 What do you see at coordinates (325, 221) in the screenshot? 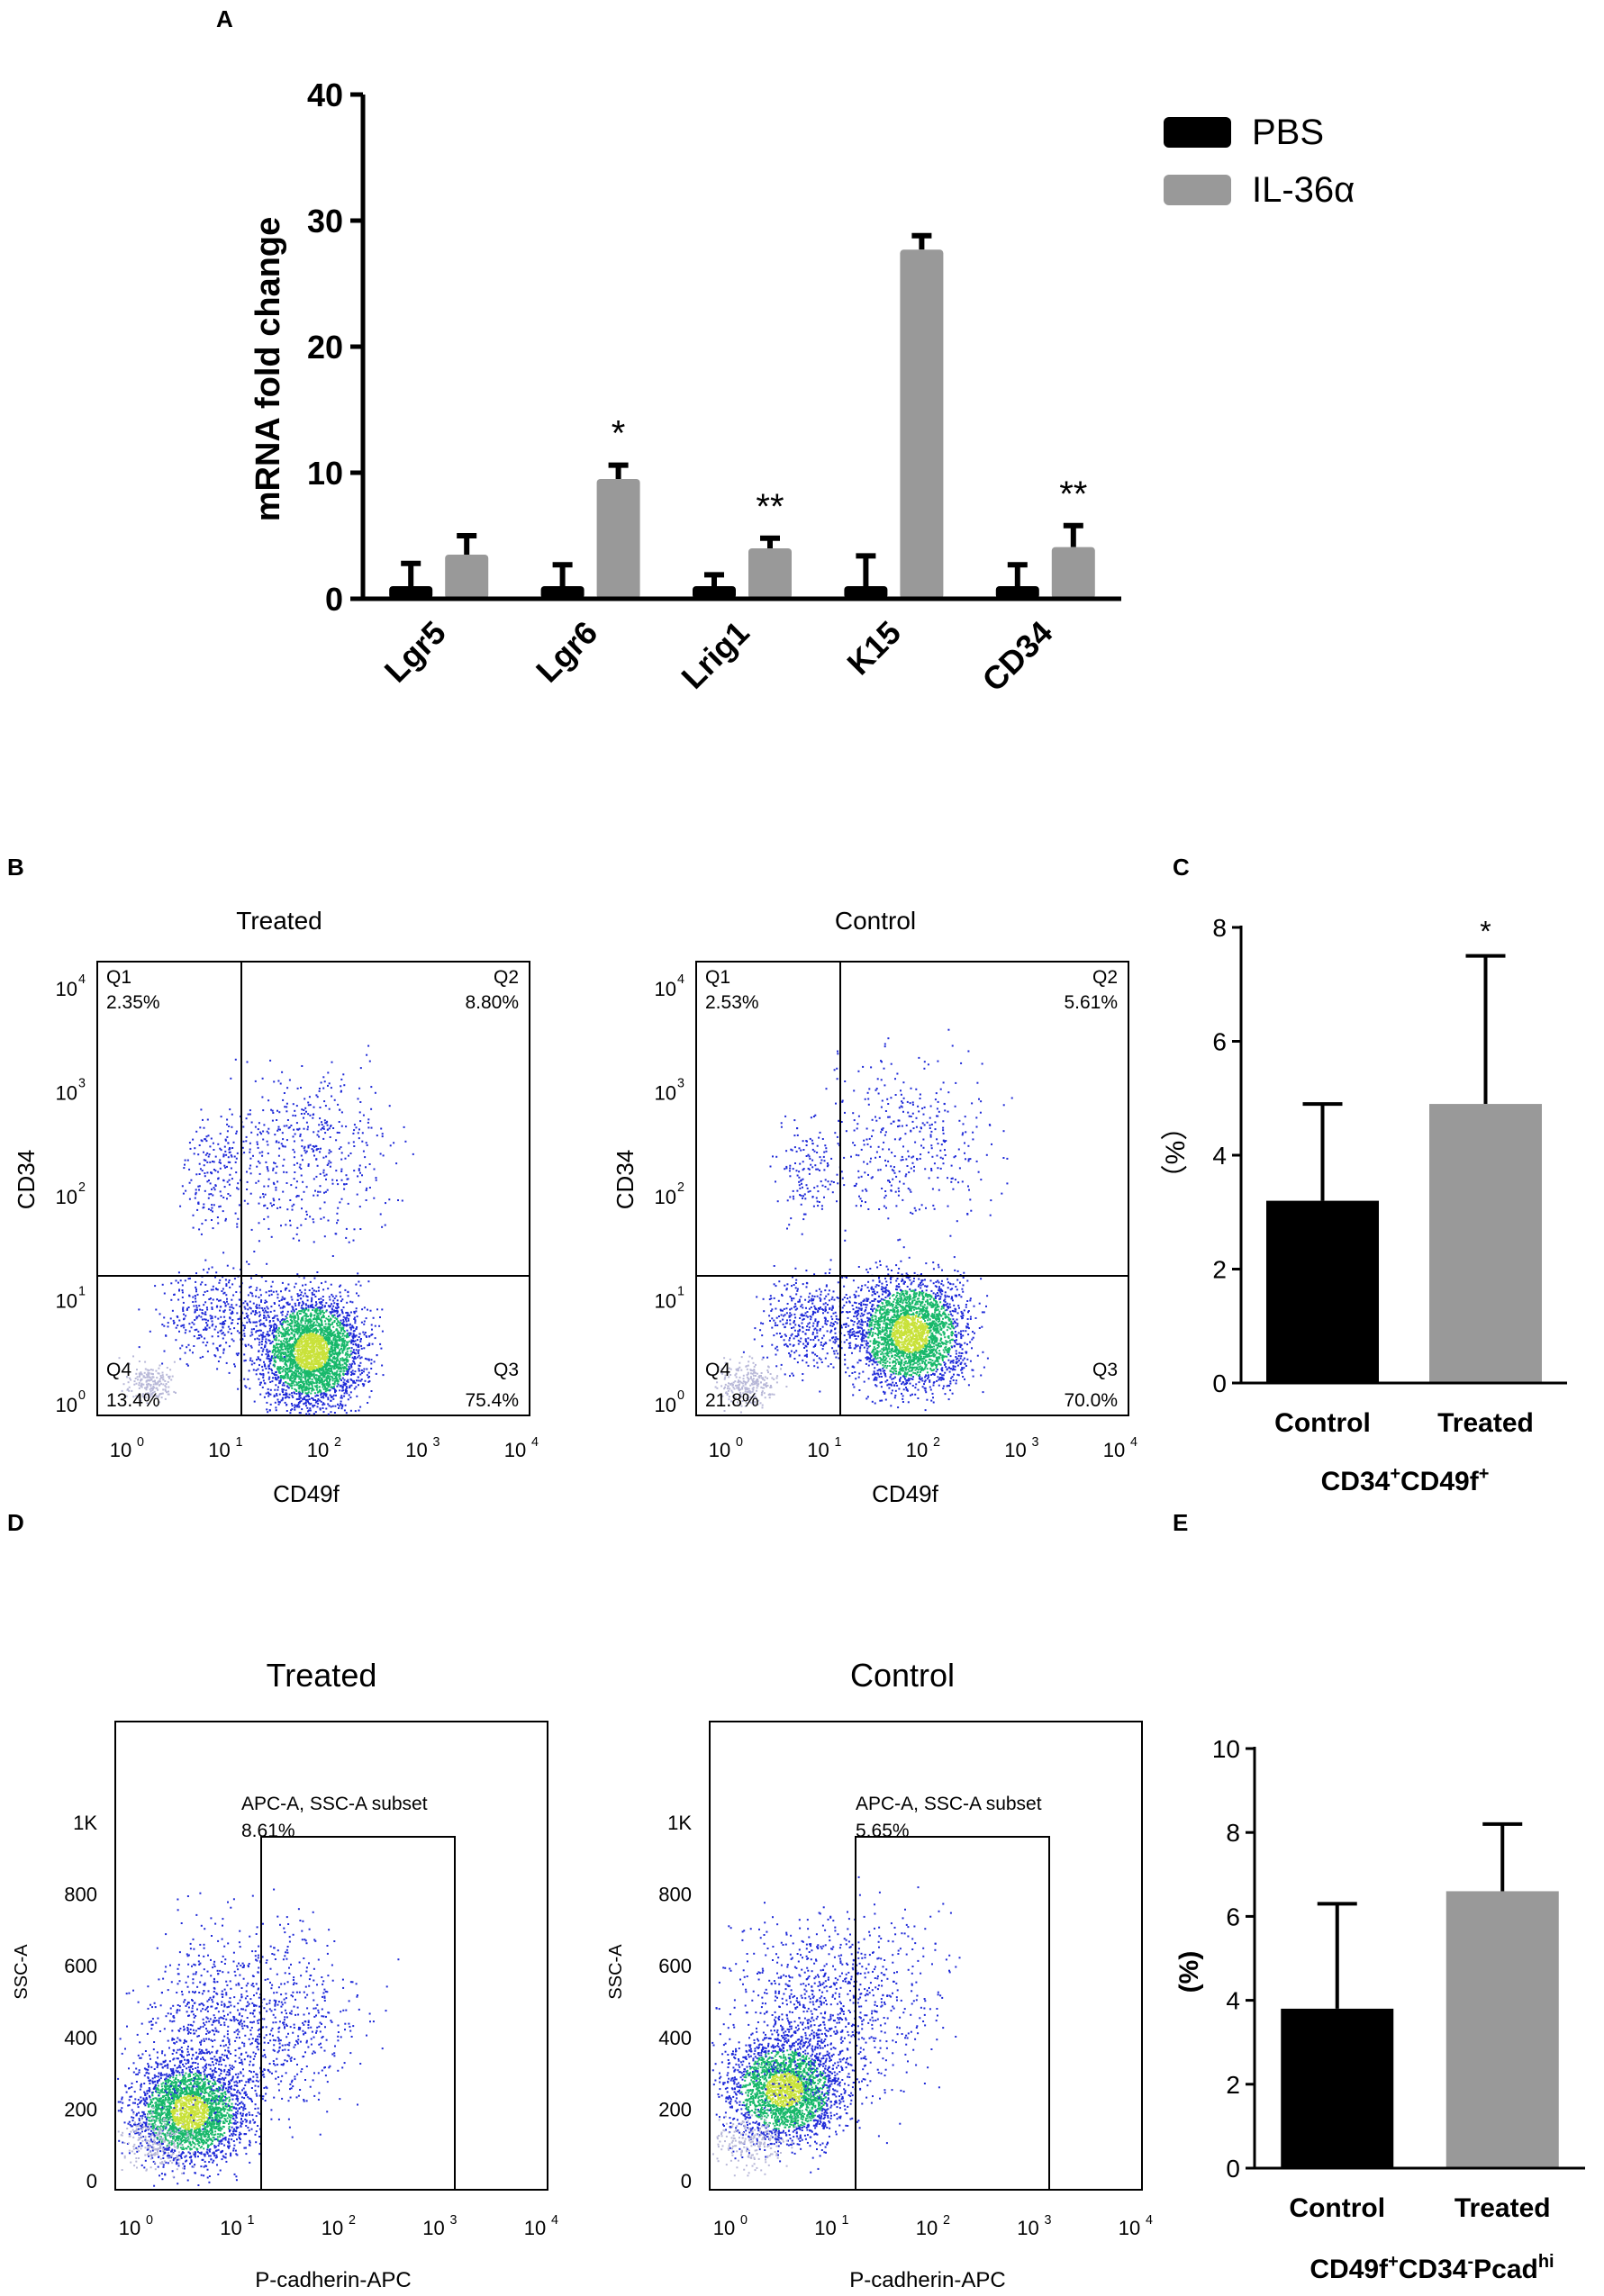
I see `panel-a-ytick-label: 30` at bounding box center [325, 221].